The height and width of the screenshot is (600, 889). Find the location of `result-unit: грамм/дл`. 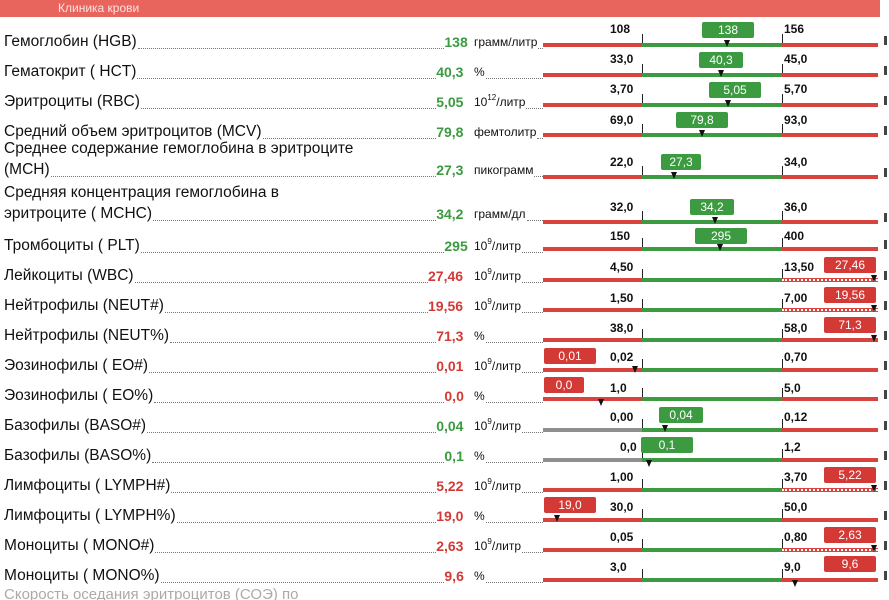

result-unit: грамм/дл is located at coordinates (500, 214).